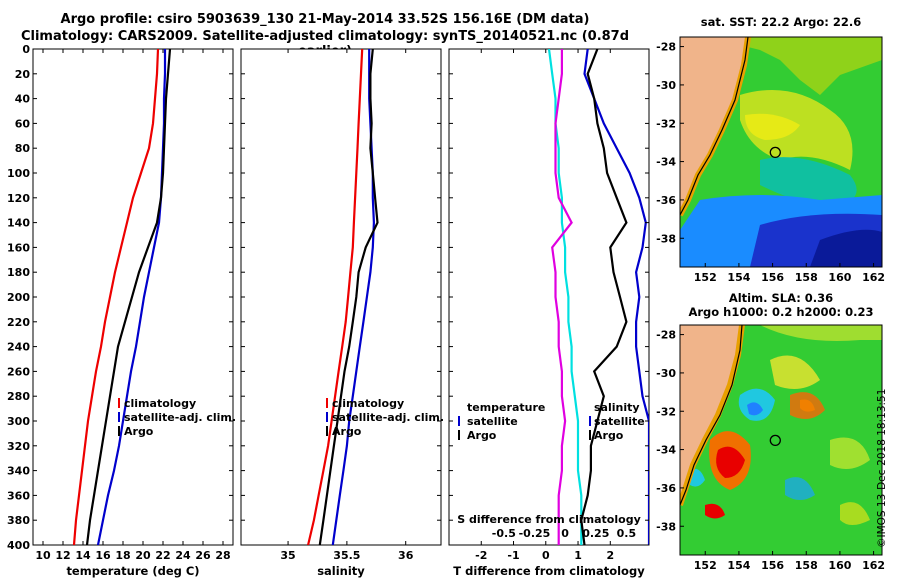  Describe the element at coordinates (160, 403) in the screenshot. I see `temperature-legend-label: climatology` at that location.